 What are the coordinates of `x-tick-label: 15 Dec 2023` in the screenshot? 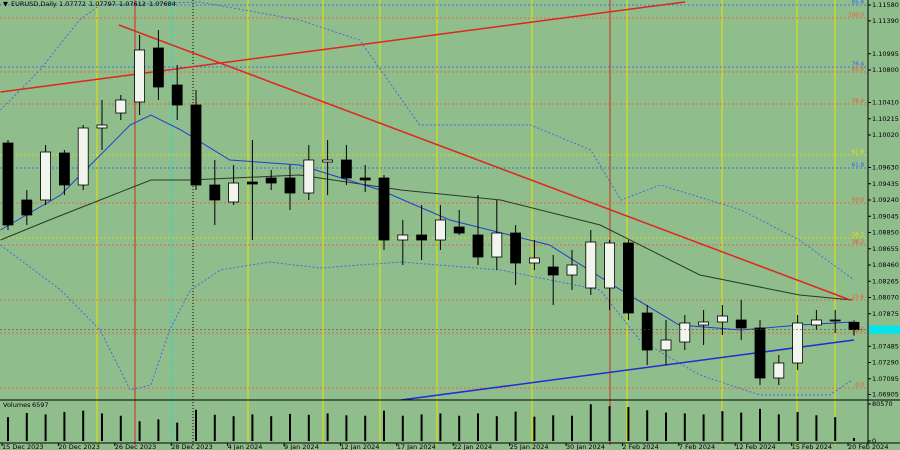 It's located at (23, 446).